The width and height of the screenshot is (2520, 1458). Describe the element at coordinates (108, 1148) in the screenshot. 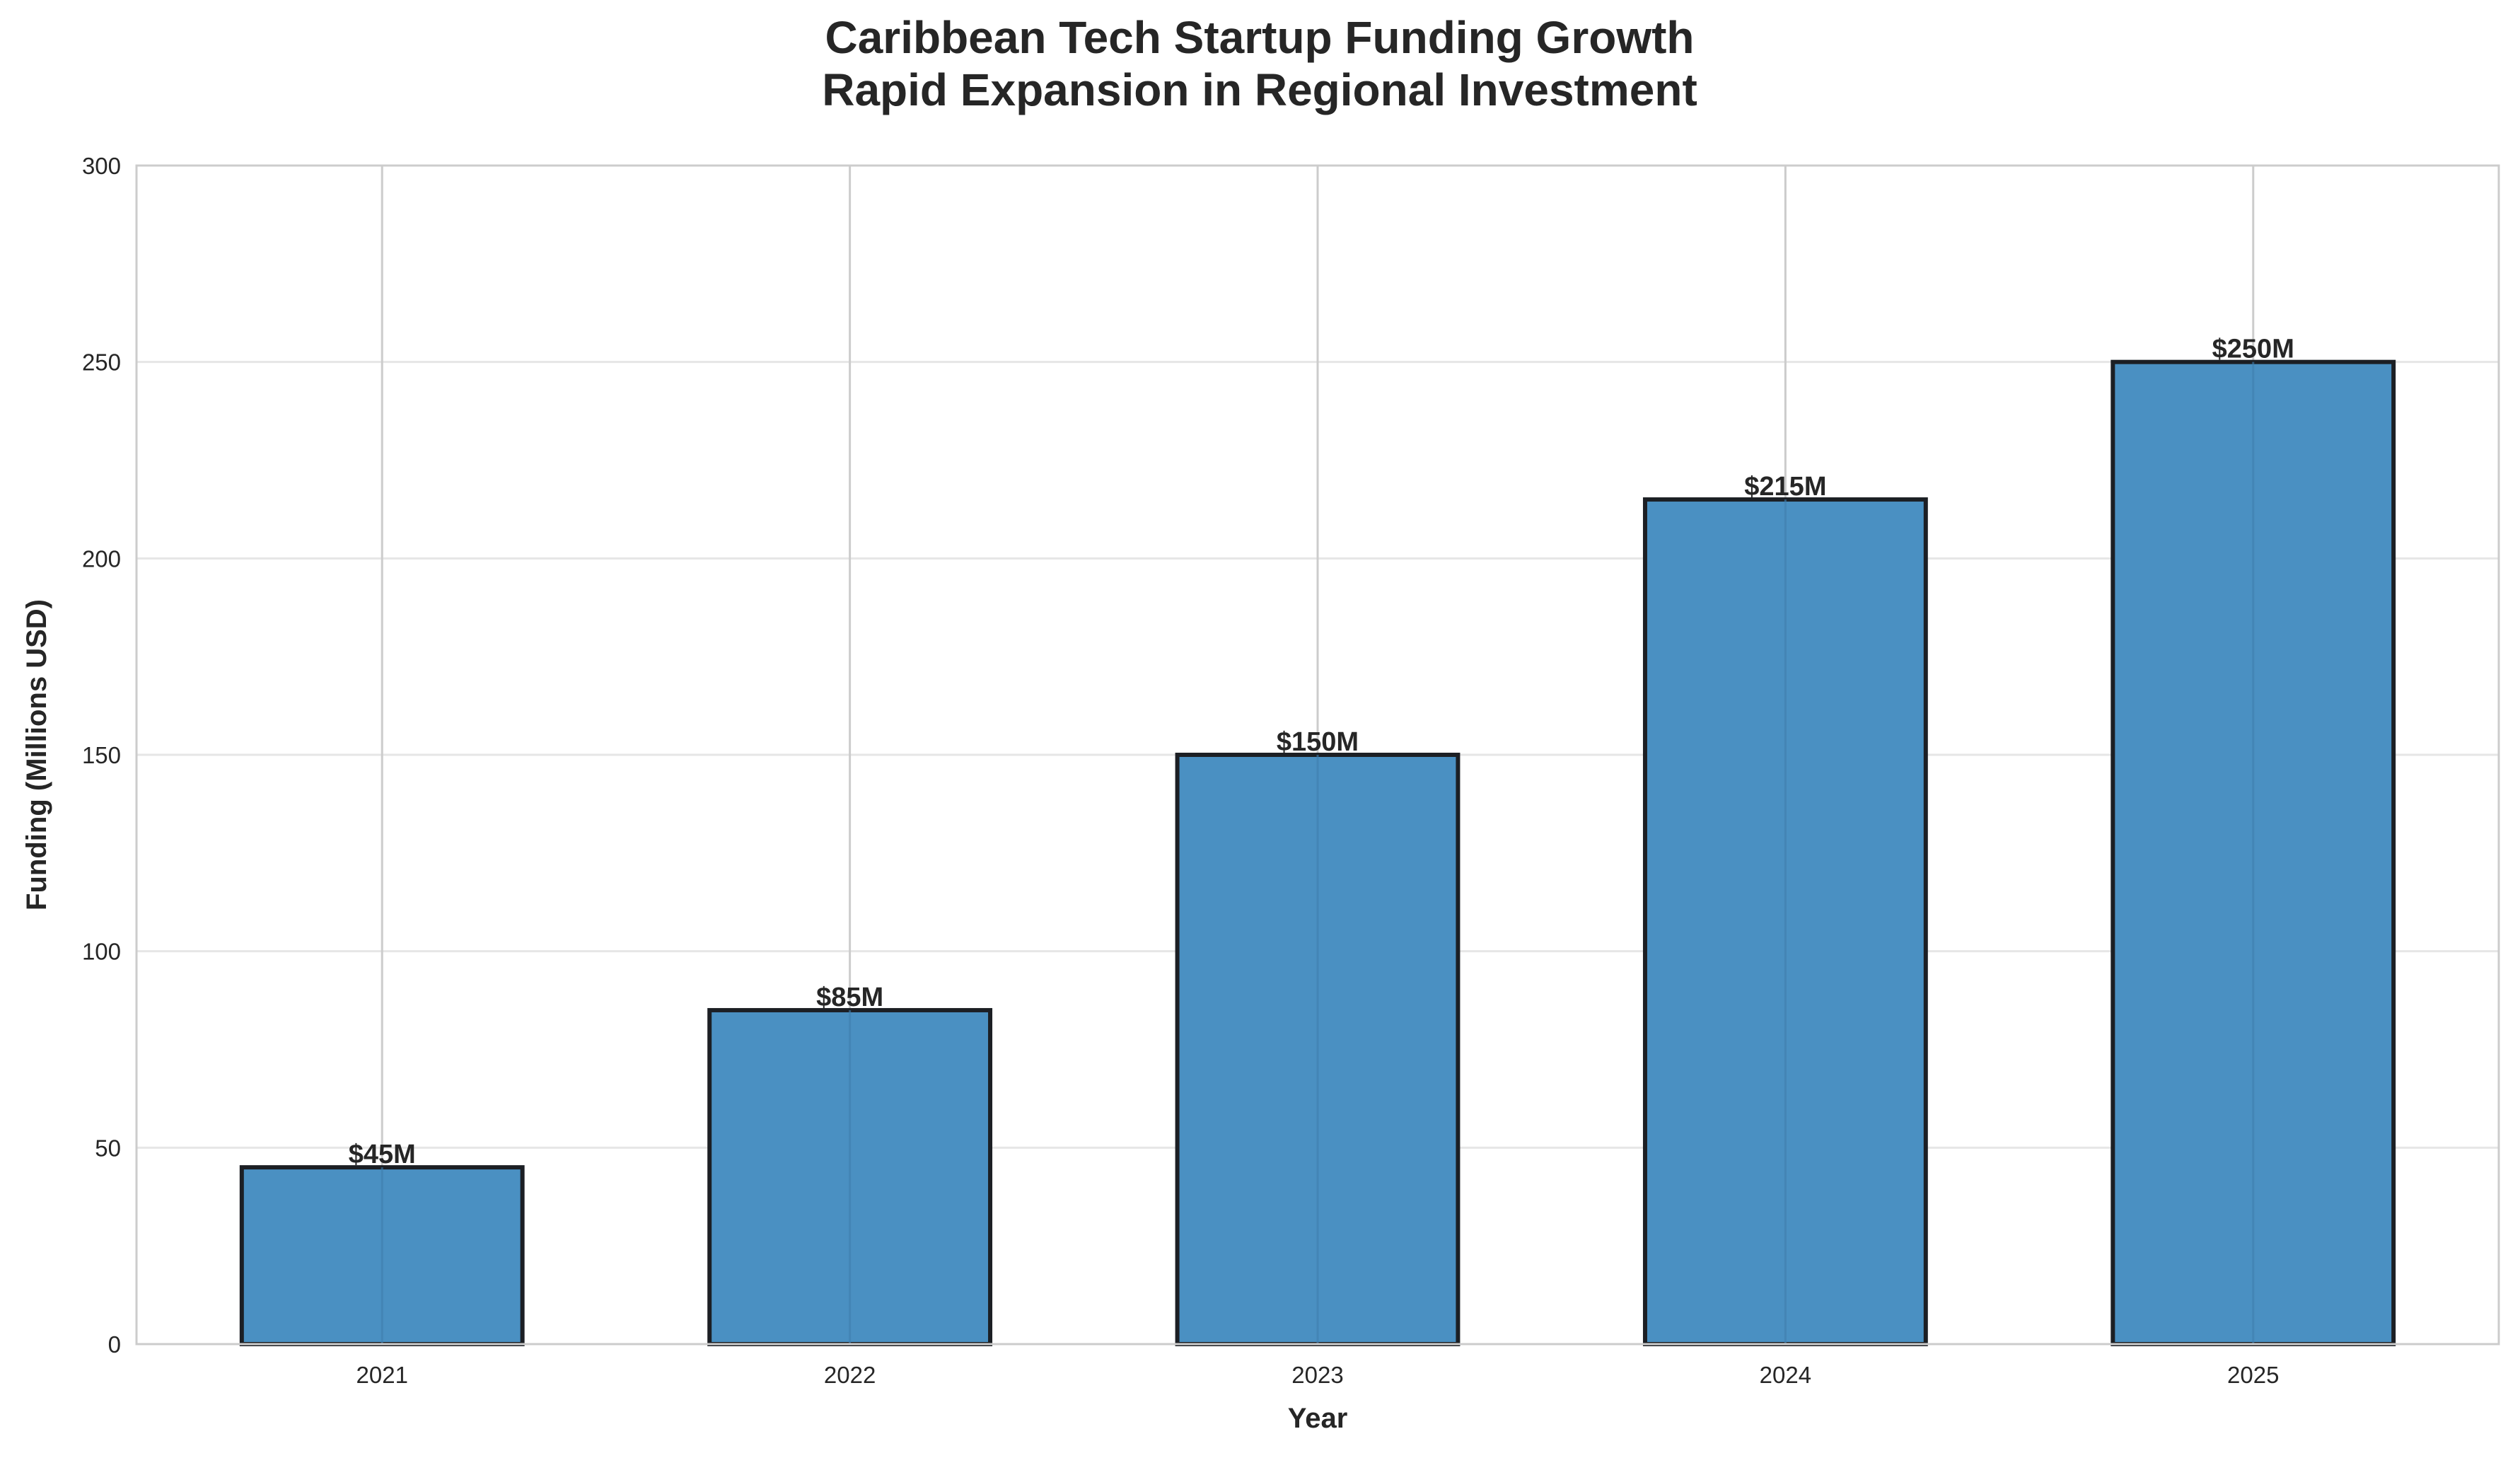

I see `y-tick-label: 50` at that location.